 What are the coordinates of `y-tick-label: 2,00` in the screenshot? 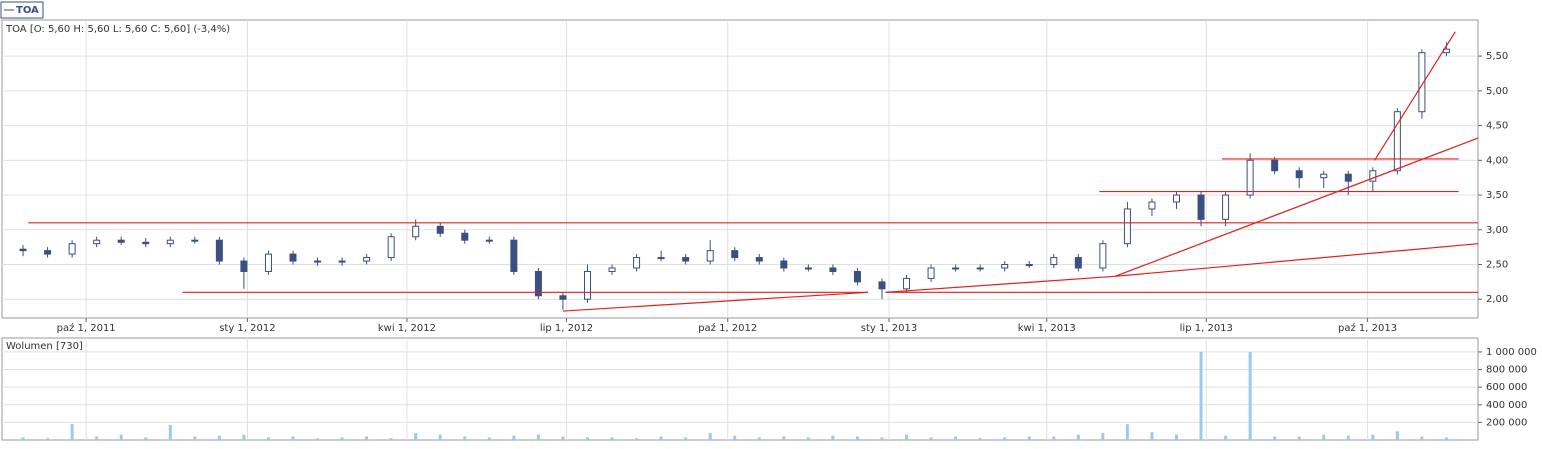 It's located at (1497, 299).